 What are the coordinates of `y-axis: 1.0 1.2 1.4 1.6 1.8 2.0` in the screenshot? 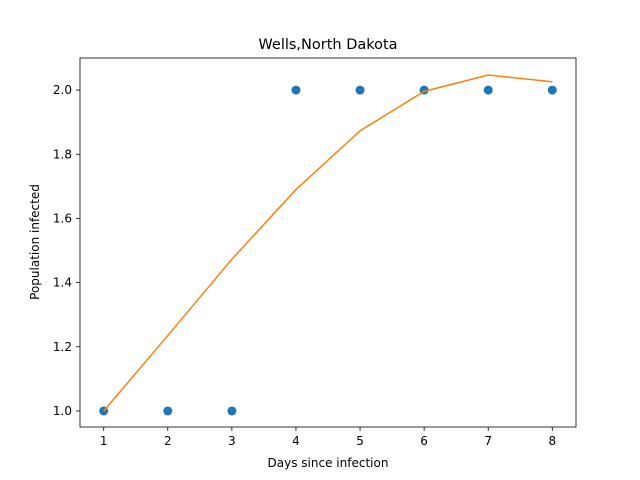 It's located at (66, 250).